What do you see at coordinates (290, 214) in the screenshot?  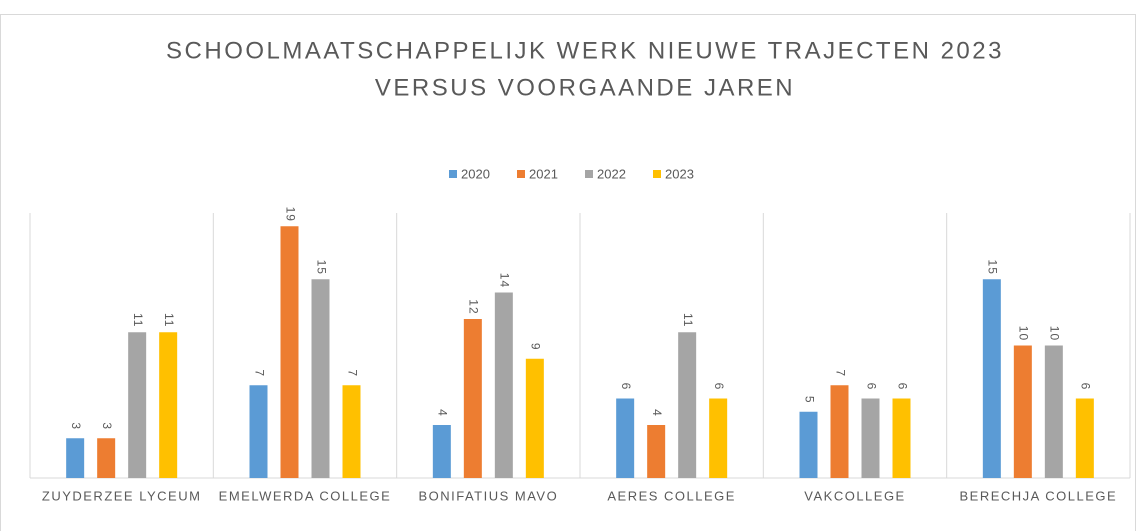 I see `data-label: 19` at bounding box center [290, 214].